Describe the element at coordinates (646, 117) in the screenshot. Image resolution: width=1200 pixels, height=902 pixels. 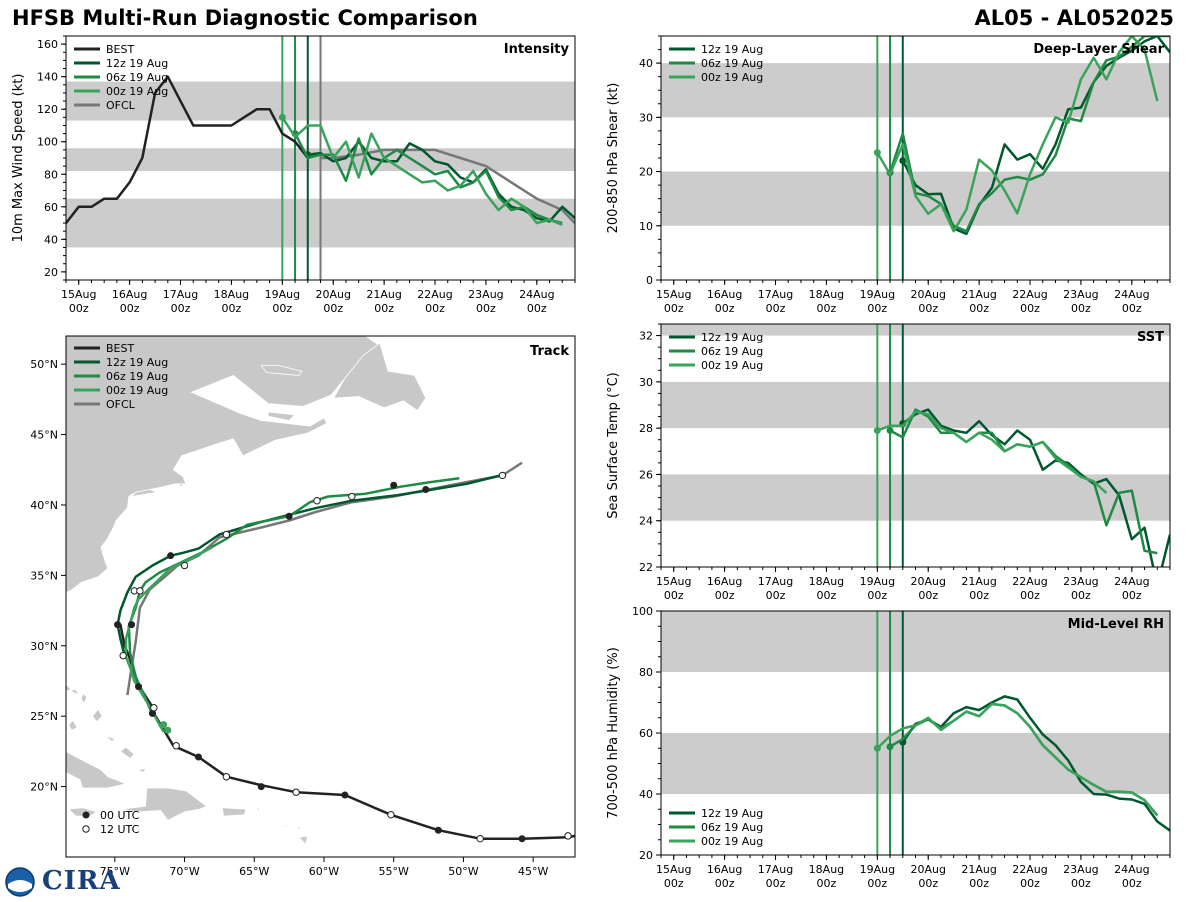
I see `y-tick-label: 30` at that location.